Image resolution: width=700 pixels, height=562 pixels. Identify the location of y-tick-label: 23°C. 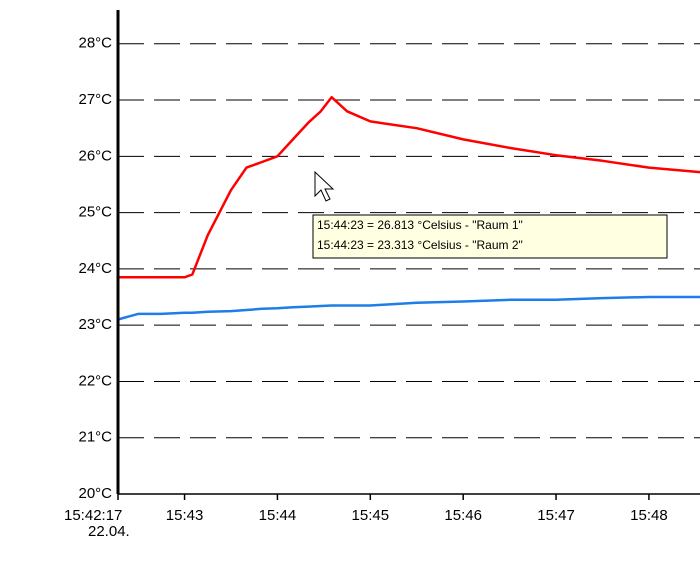
(95, 324).